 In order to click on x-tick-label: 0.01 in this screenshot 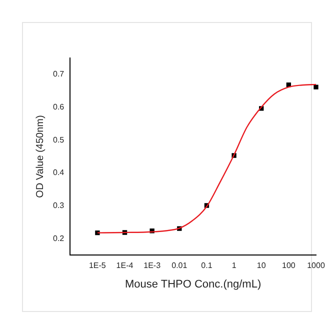, I will do `click(180, 265)`.